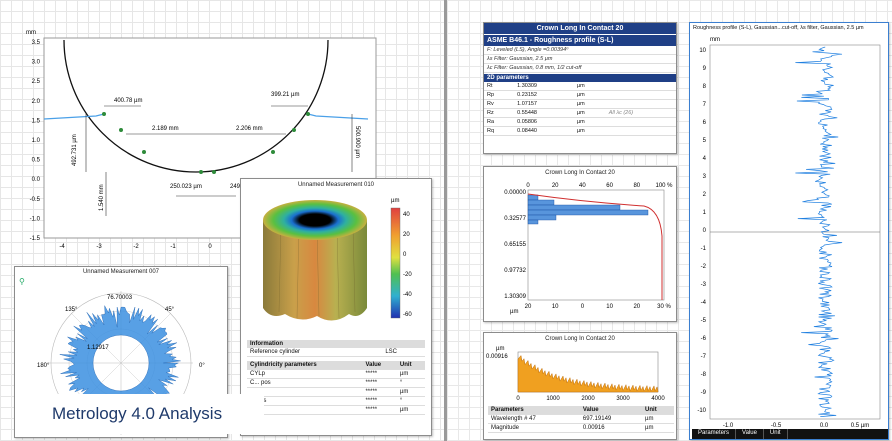  I want to click on y-tick-label: -1.5, so click(35, 239).